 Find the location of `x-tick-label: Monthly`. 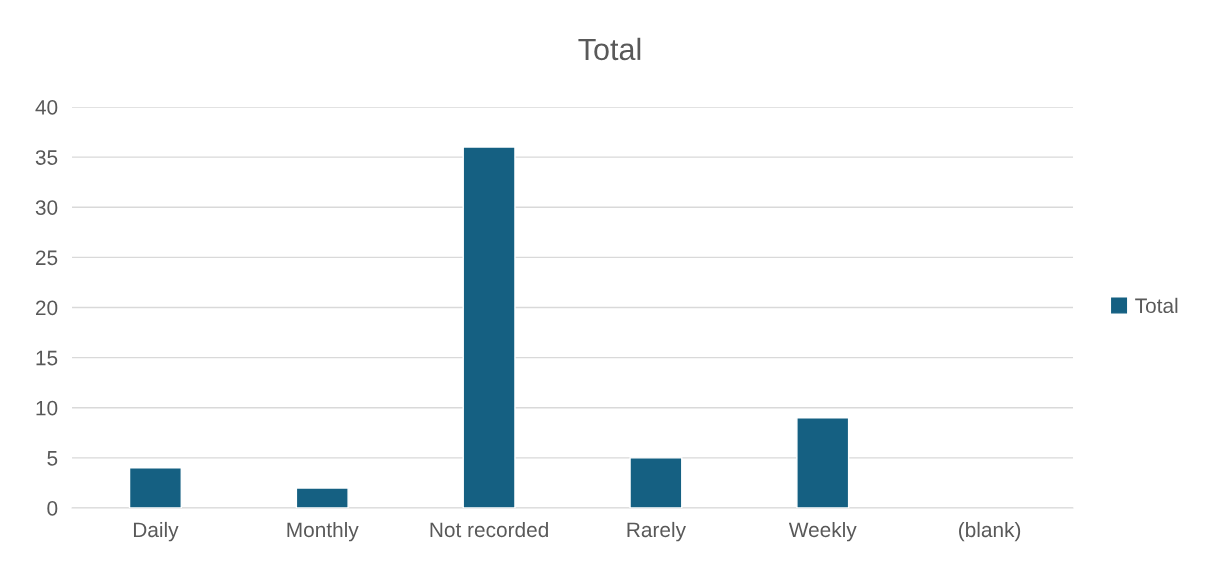

x-tick-label: Monthly is located at coordinates (323, 531).